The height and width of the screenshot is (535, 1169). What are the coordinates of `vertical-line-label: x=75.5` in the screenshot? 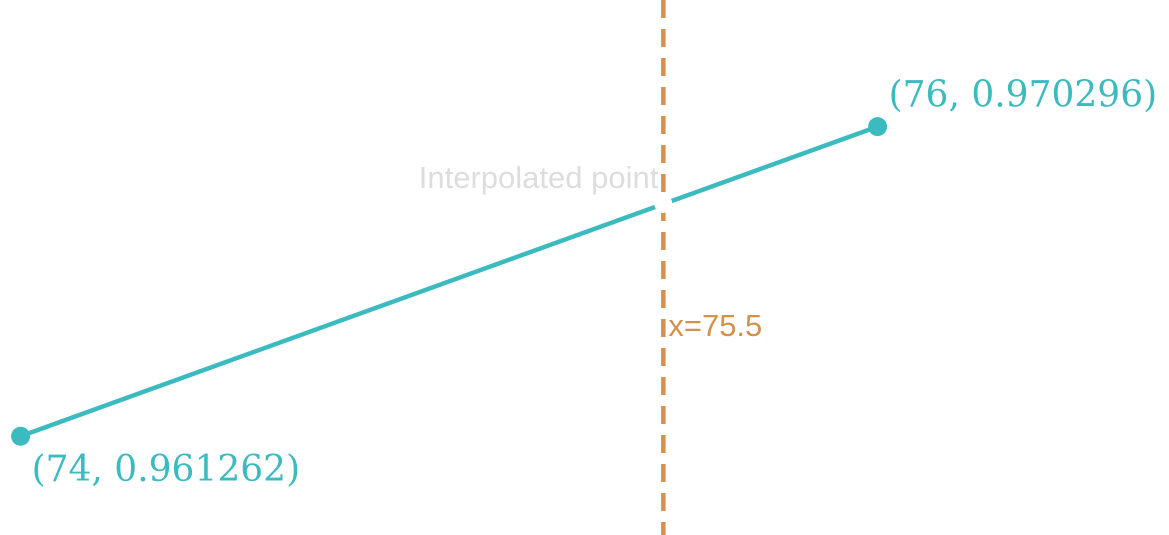 It's located at (715, 325).